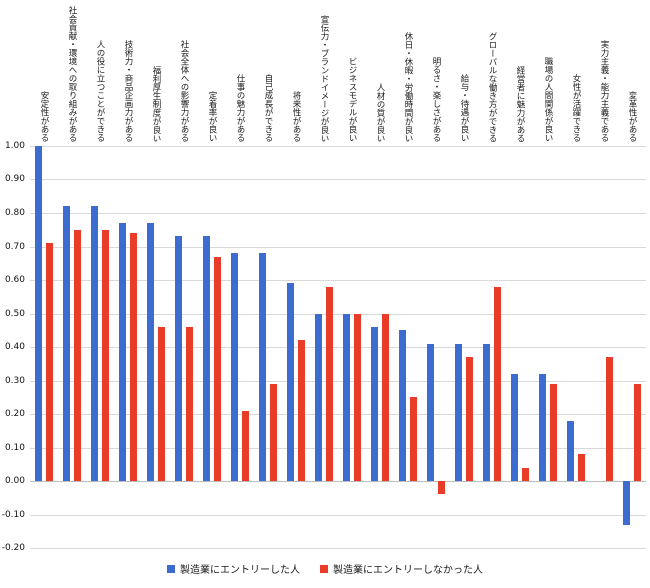 This screenshot has height=588, width=650. I want to click on category-label: 人の役に立つことができる, so click(100, 91).